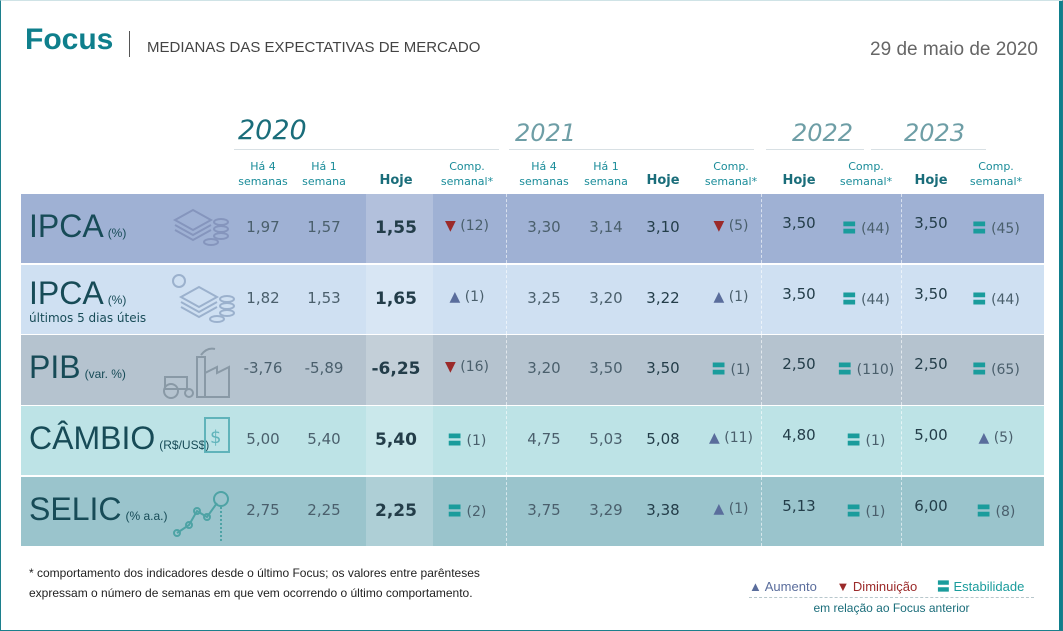 This screenshot has height=631, width=1063. I want to click on indicator-label: IPCA, so click(66, 226).